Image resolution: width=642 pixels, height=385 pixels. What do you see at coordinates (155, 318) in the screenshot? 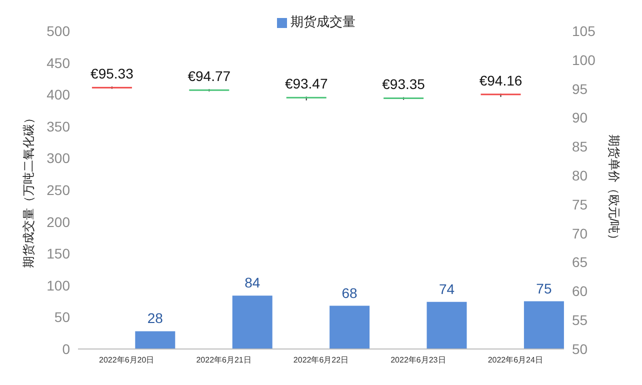
I see `data-label: 28` at bounding box center [155, 318].